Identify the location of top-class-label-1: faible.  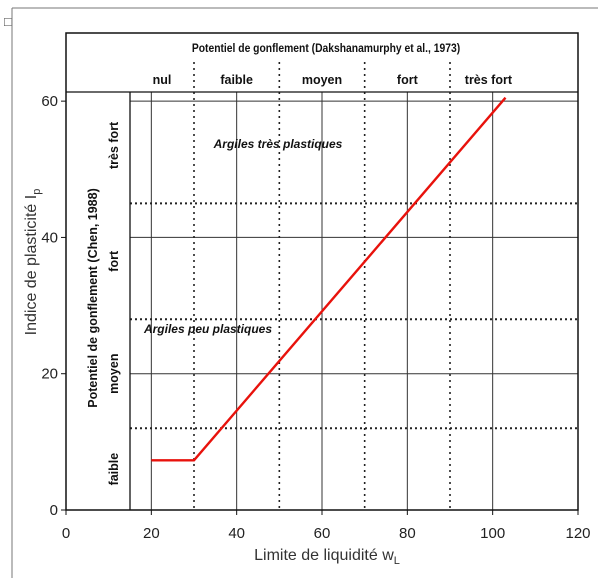
(236, 80).